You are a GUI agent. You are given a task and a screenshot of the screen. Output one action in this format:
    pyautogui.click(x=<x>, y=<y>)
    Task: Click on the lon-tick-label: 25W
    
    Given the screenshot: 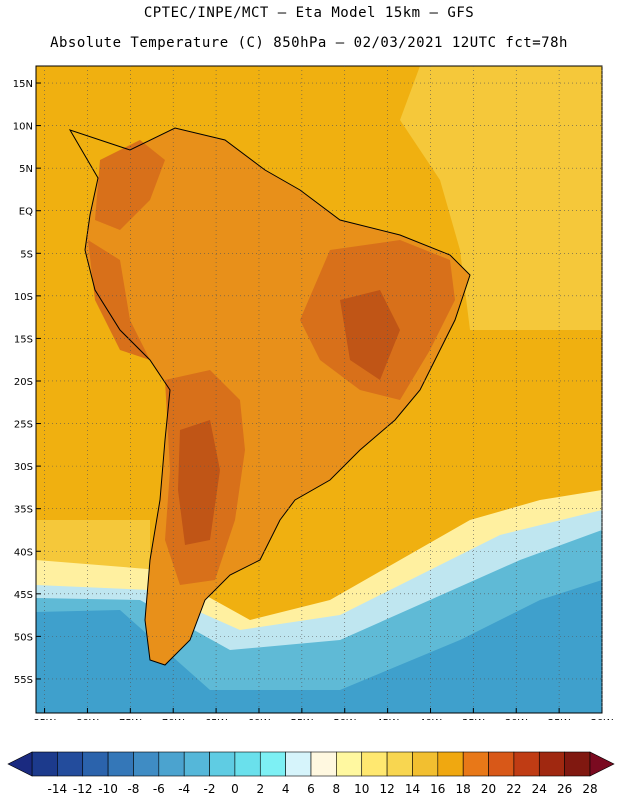 What is the action you would take?
    pyautogui.click(x=559, y=719)
    